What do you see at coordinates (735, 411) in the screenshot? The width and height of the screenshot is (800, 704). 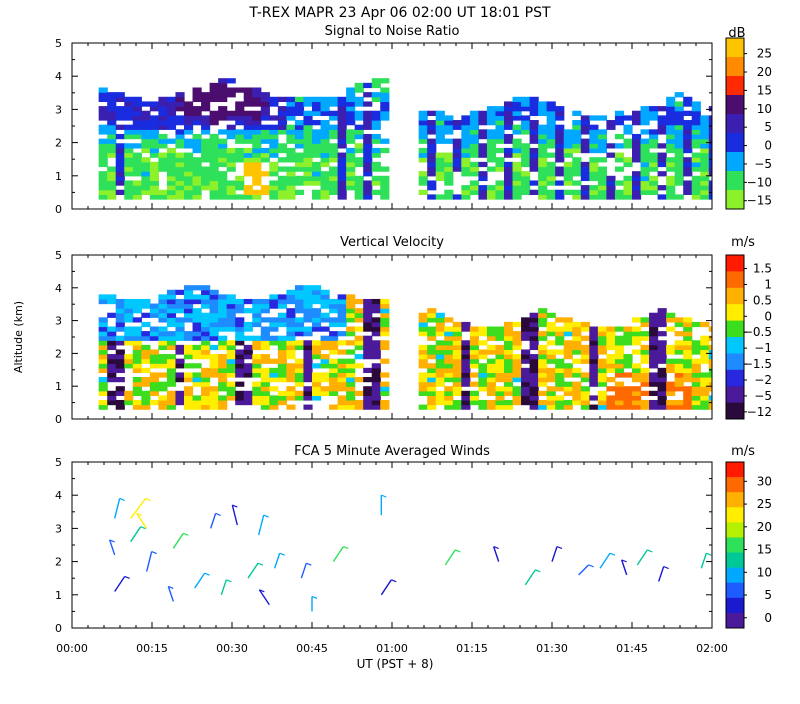 I see `colorbar-swatch` at bounding box center [735, 411].